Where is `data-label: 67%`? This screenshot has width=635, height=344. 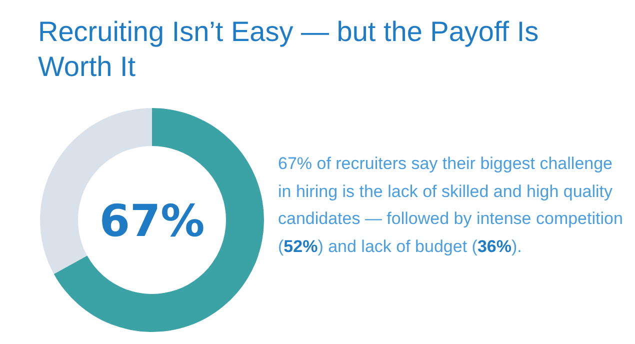 data-label: 67% is located at coordinates (152, 221).